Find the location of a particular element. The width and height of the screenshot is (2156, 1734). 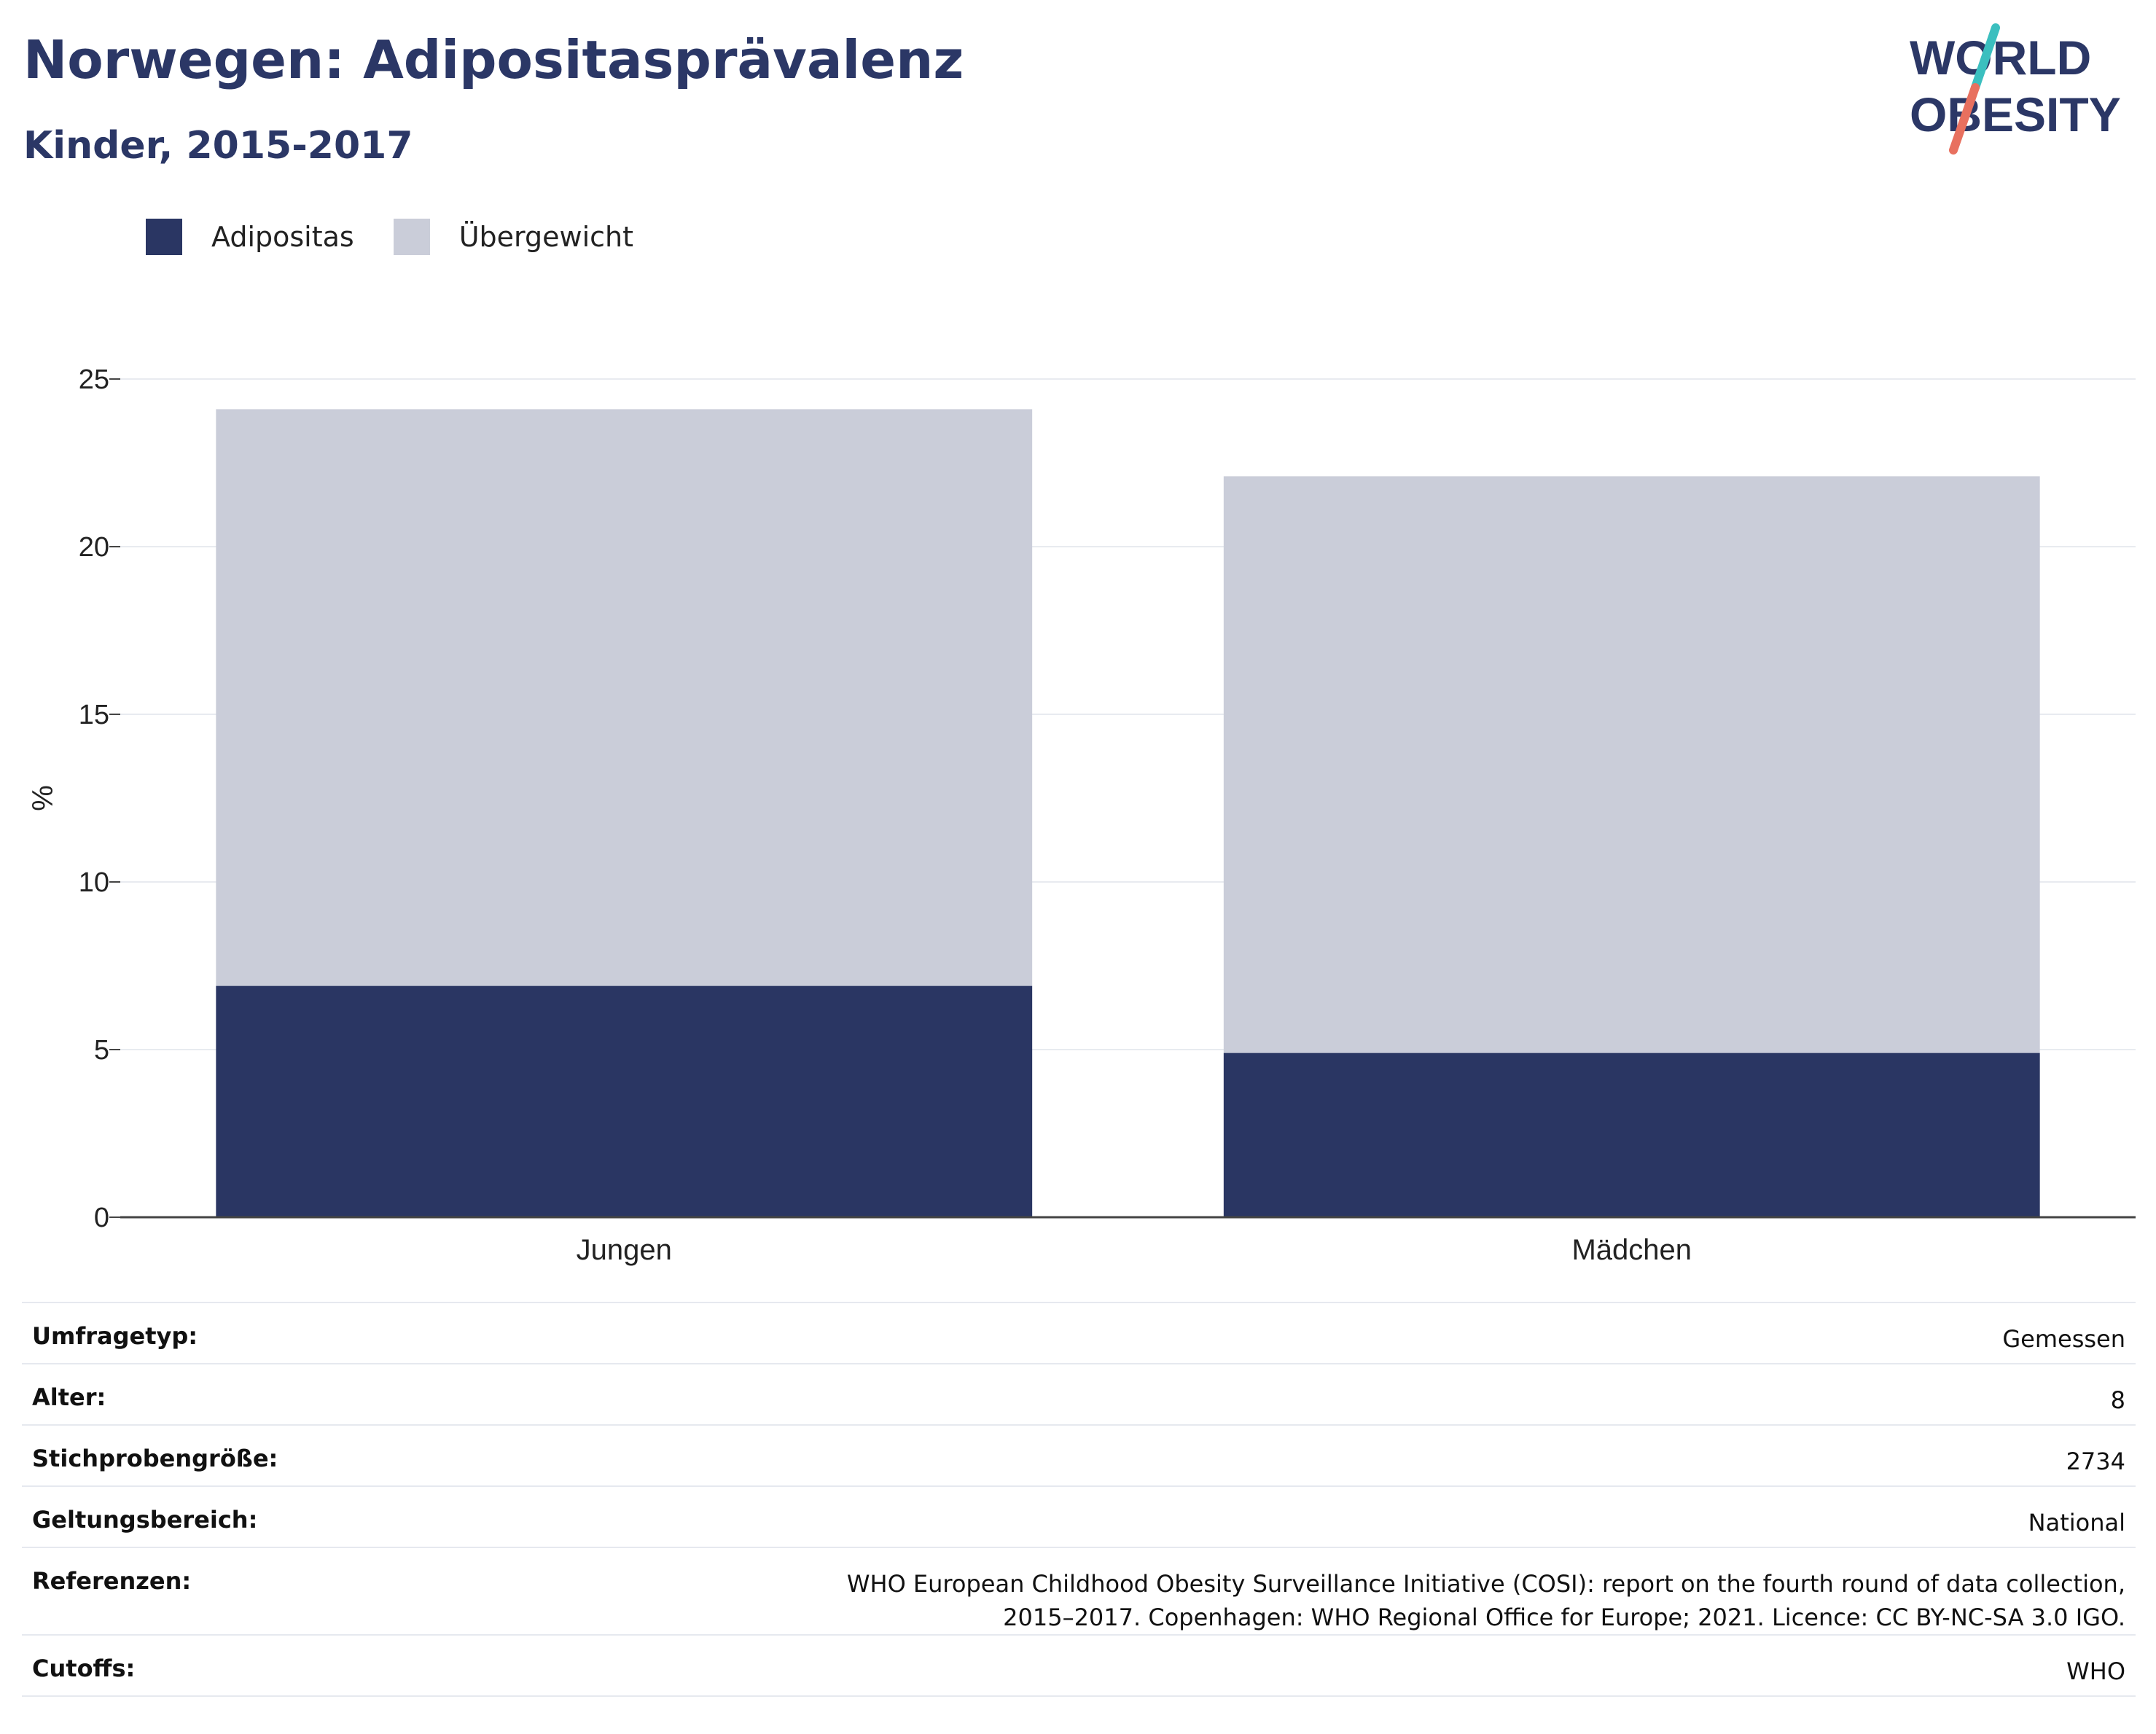

info-value-geltungsbereich: National is located at coordinates (1235, 1516).